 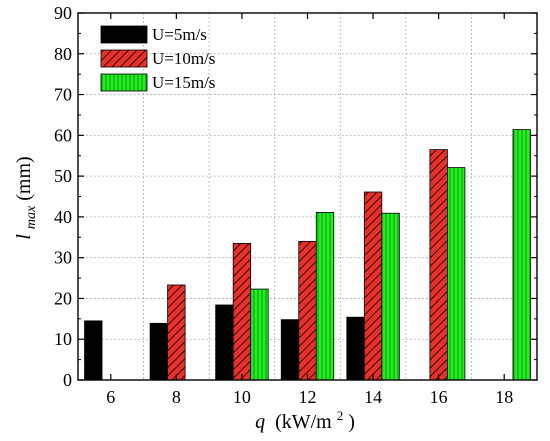 What do you see at coordinates (63, 258) in the screenshot?
I see `y-tick-label: 30` at bounding box center [63, 258].